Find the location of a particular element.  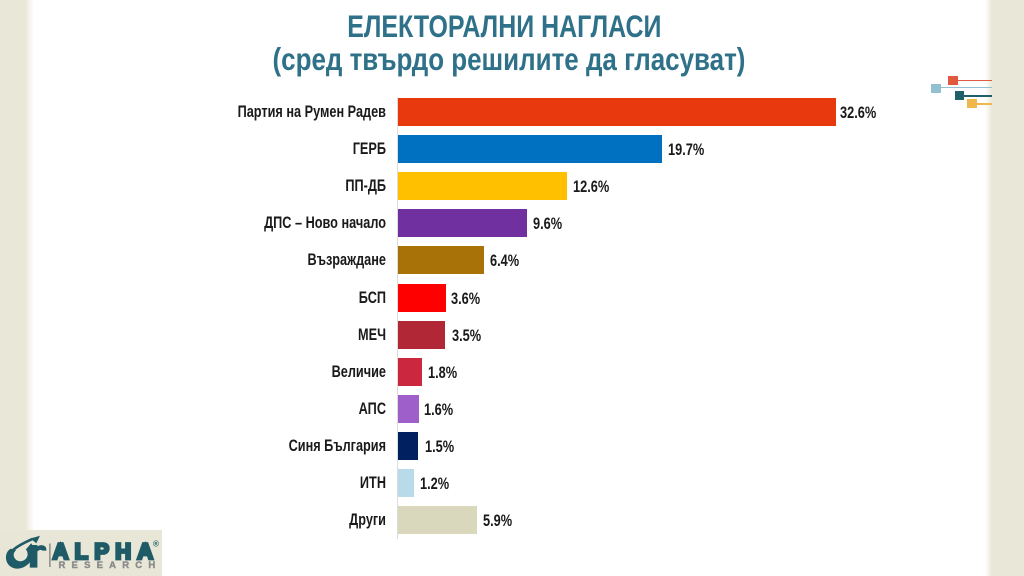

svg-text: RESEARCH is located at coordinates (110, 565).